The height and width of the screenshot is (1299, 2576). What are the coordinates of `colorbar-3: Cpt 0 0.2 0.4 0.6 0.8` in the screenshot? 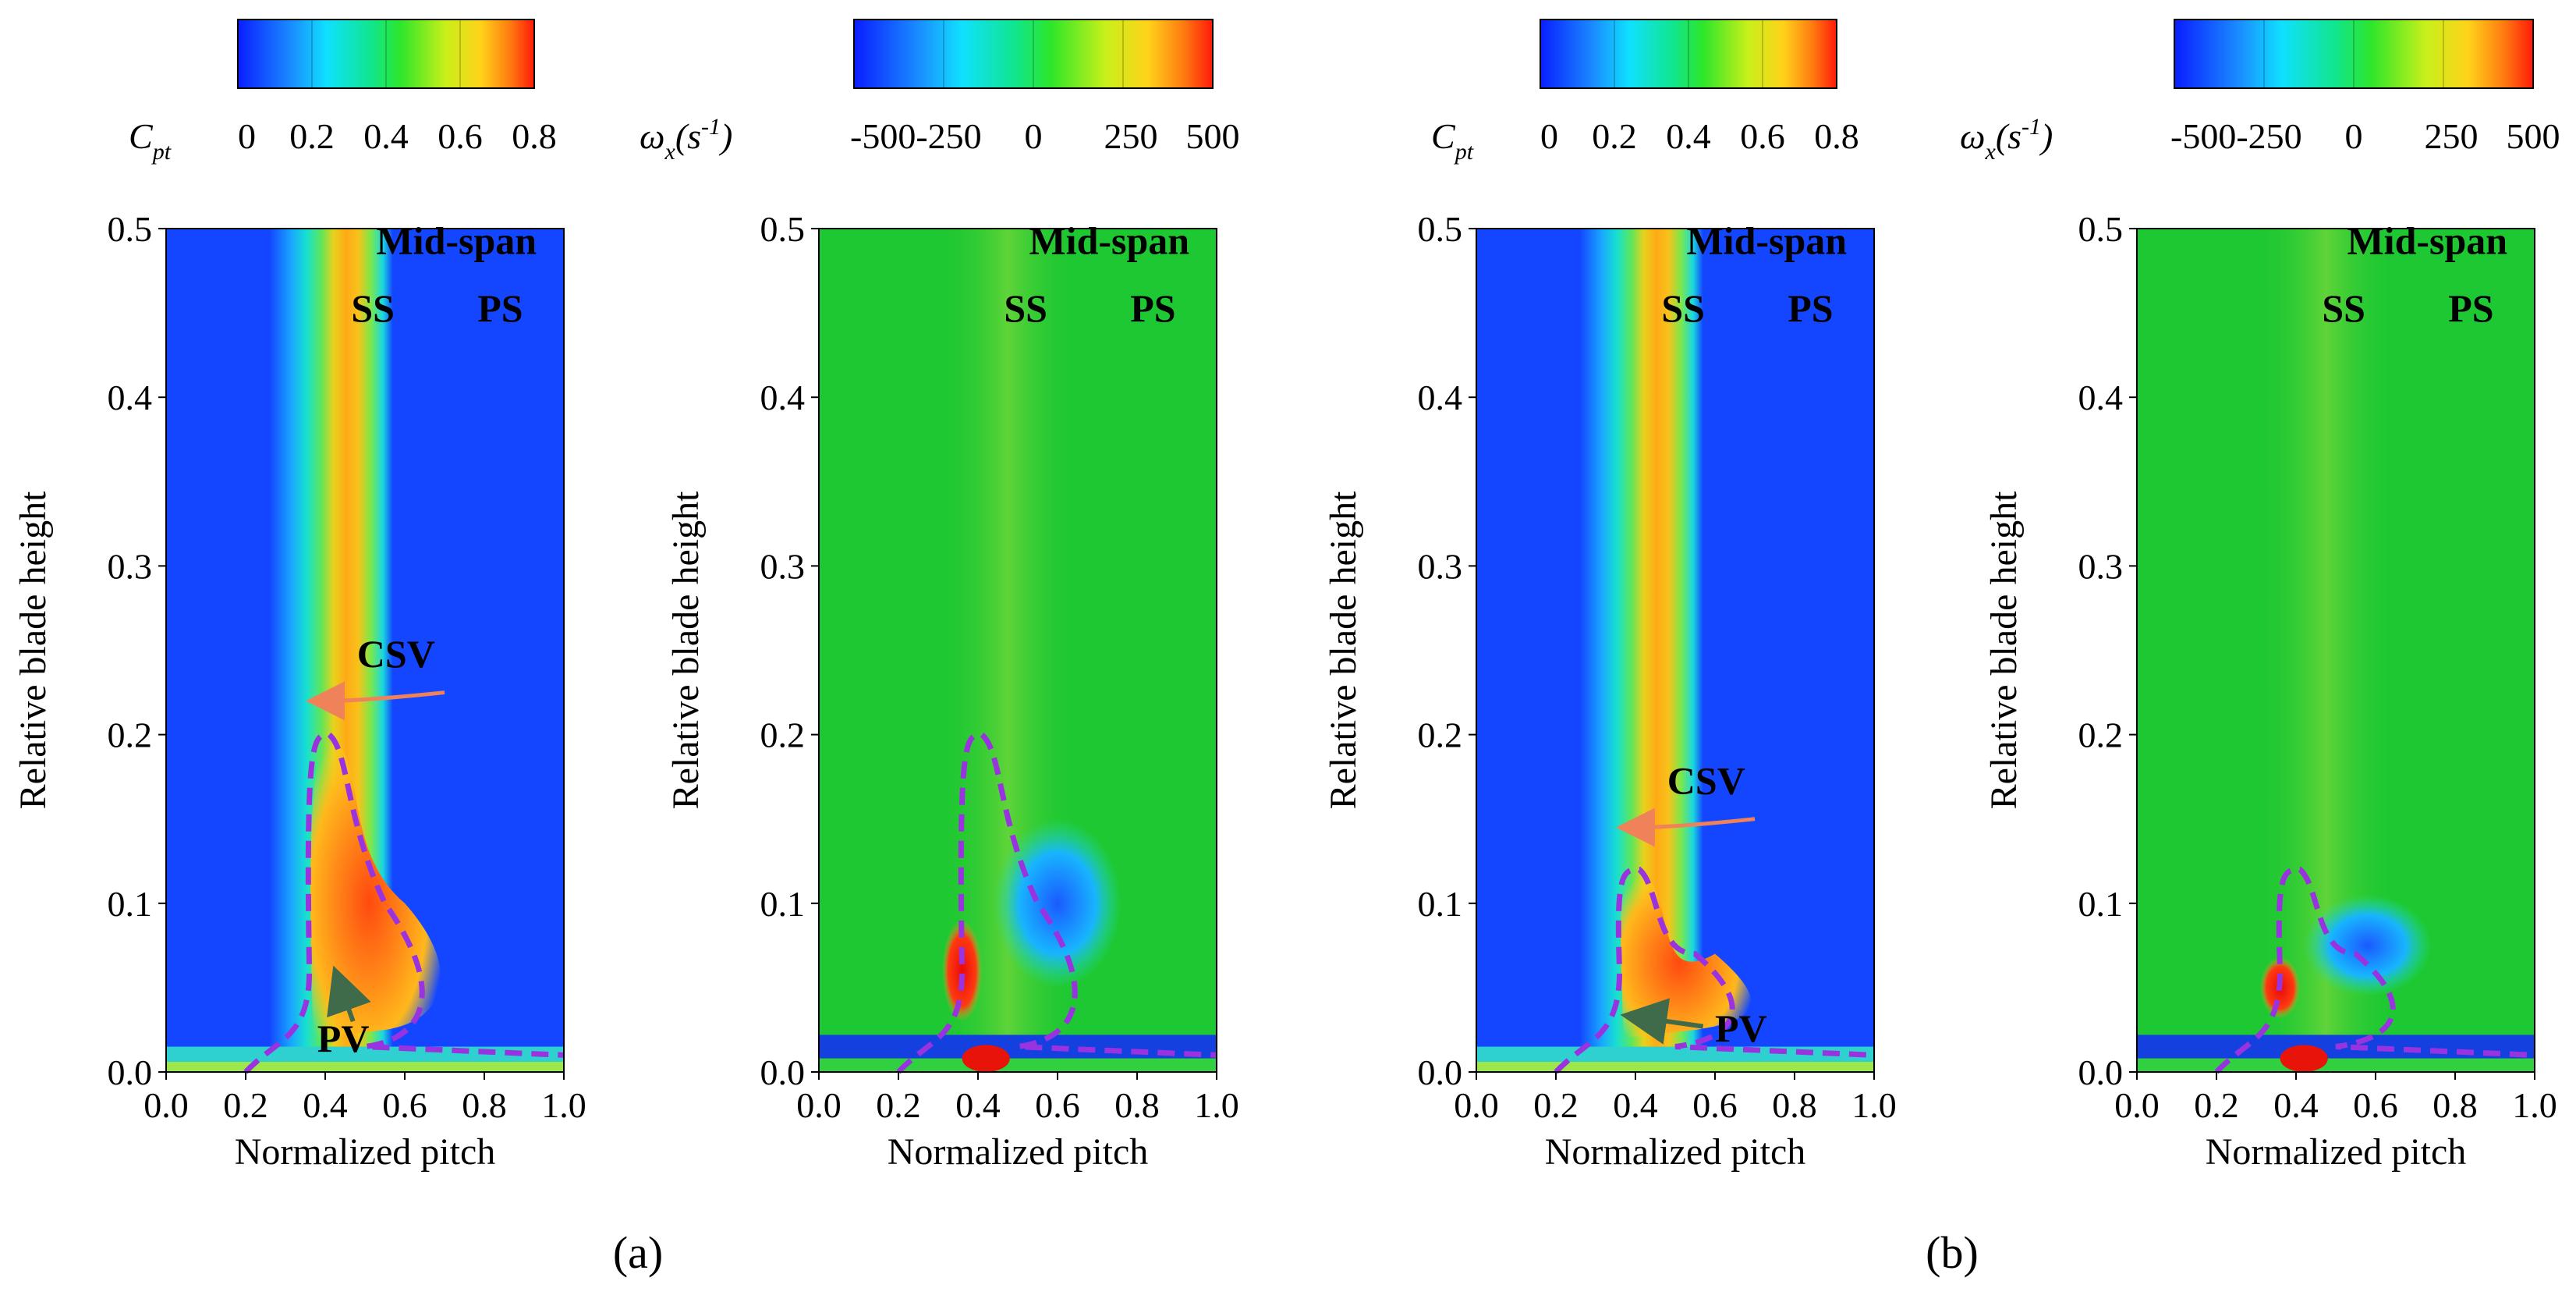 It's located at (1645, 92).